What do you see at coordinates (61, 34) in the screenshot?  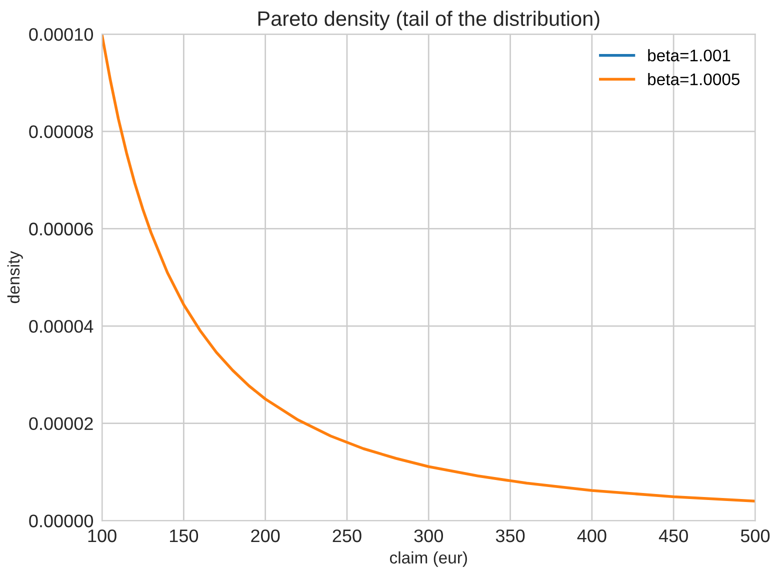 I see `y-tick-label: 0.00010` at bounding box center [61, 34].